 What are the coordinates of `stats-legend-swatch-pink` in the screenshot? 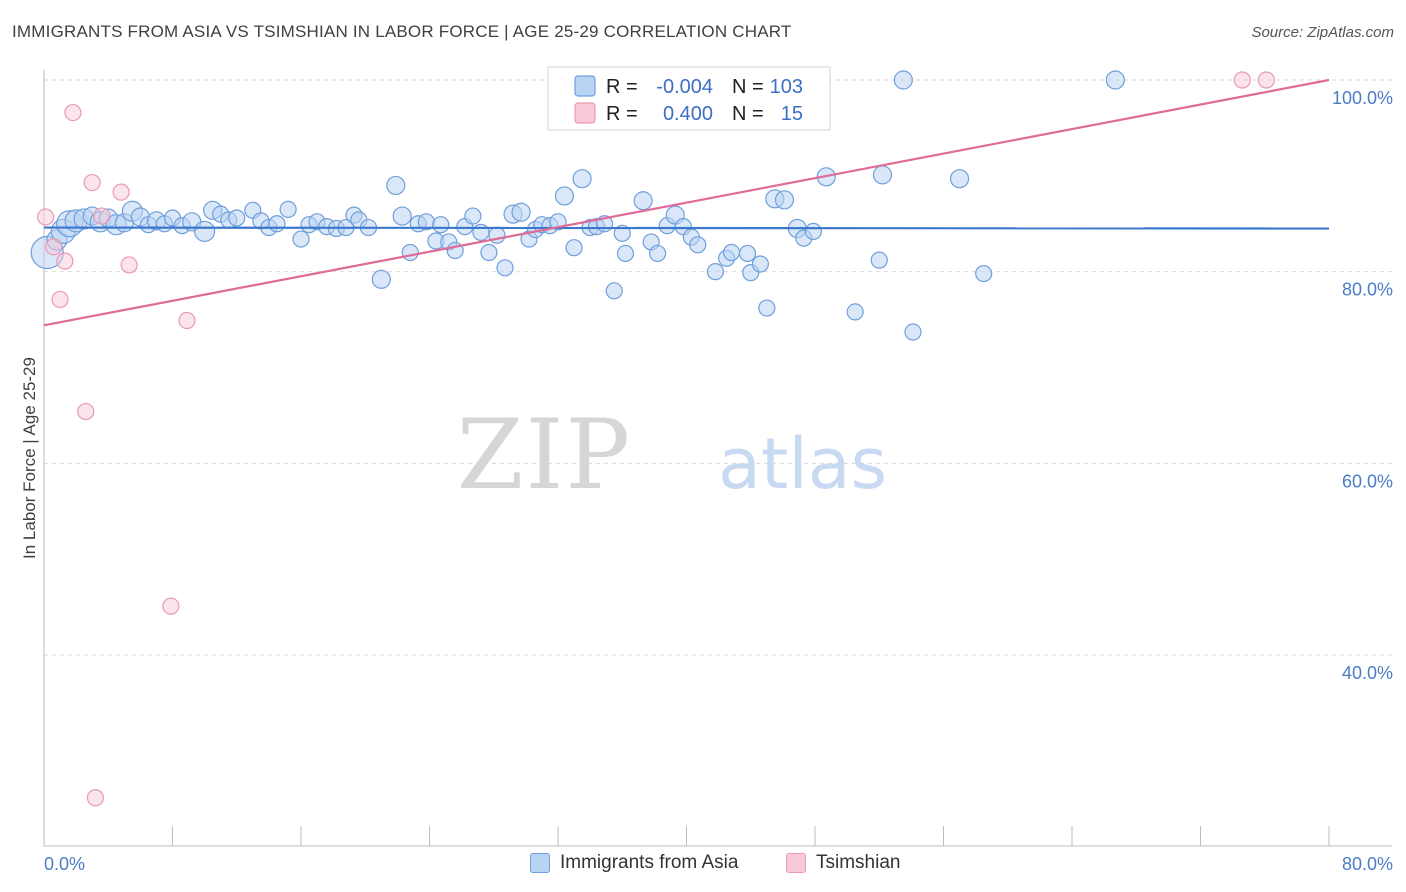 It's located at (585, 113).